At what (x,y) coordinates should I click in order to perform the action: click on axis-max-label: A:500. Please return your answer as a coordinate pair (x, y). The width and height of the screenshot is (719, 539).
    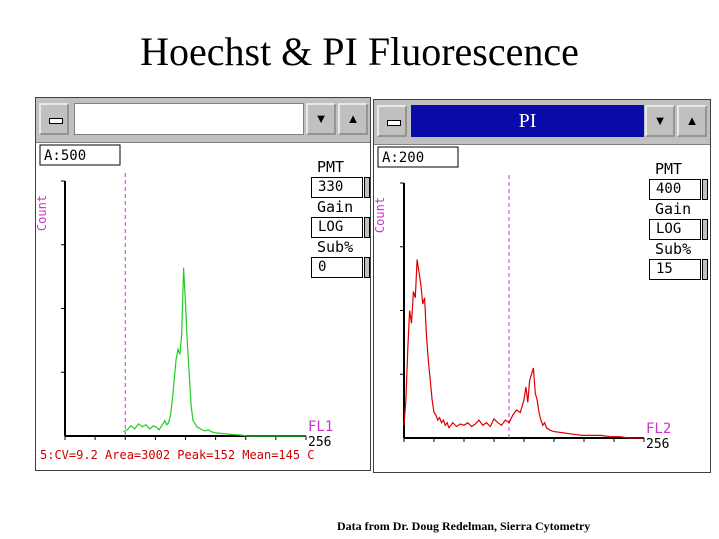
    Looking at the image, I should click on (65, 156).